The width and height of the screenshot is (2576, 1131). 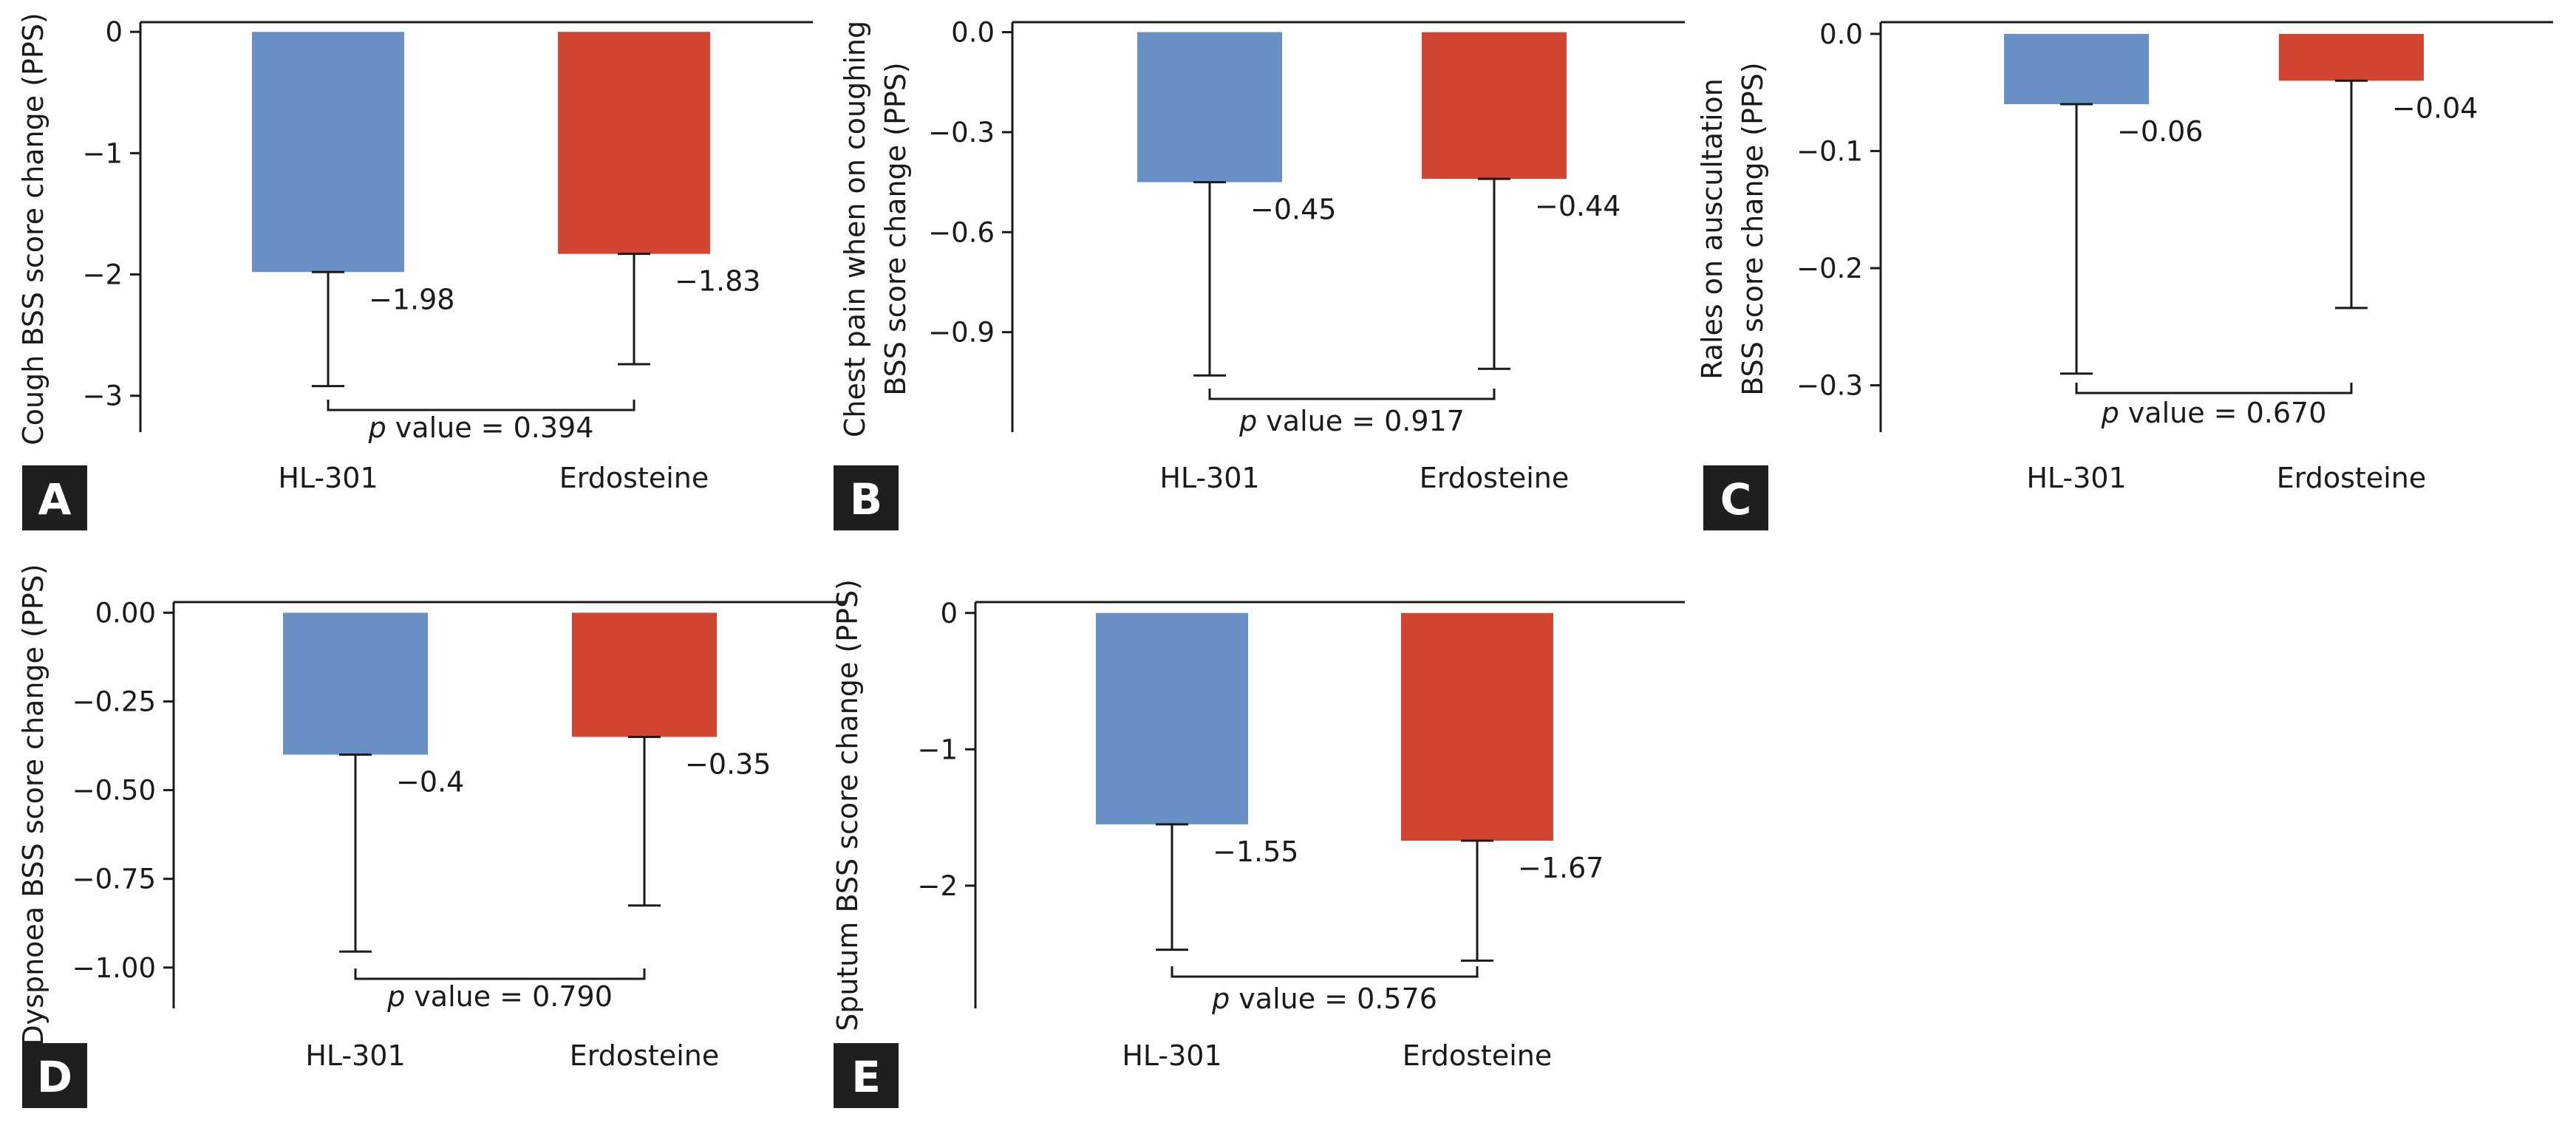 What do you see at coordinates (411, 299) in the screenshot?
I see `data-label: −1.98` at bounding box center [411, 299].